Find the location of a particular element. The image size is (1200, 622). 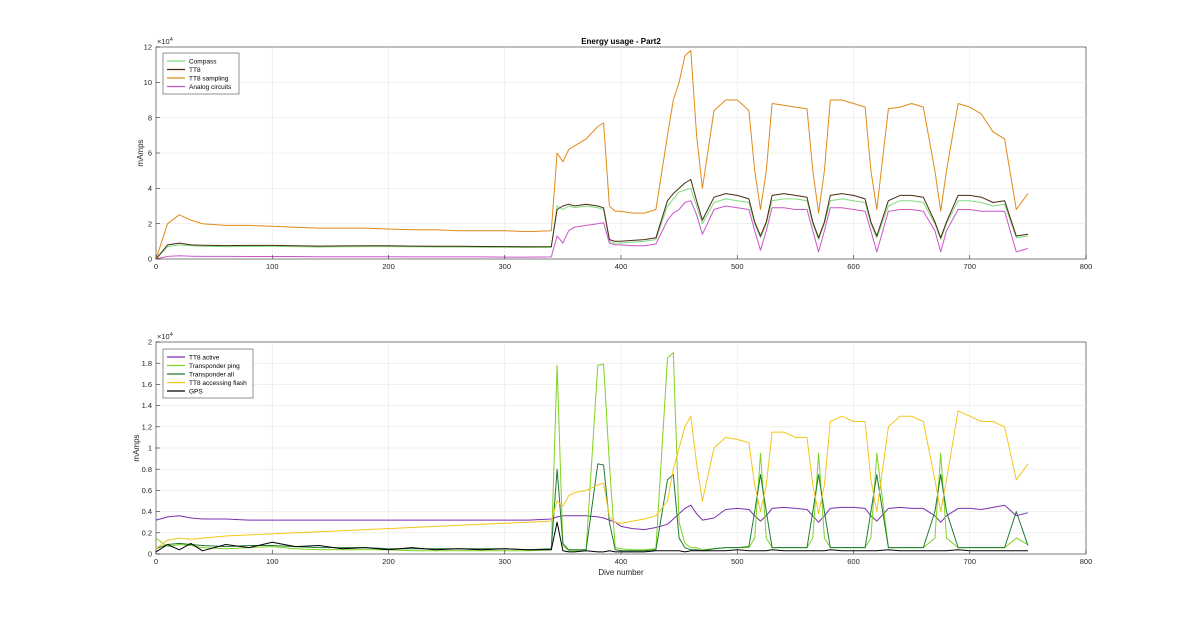

bottom-y-tick-label: 2 is located at coordinates (150, 342).